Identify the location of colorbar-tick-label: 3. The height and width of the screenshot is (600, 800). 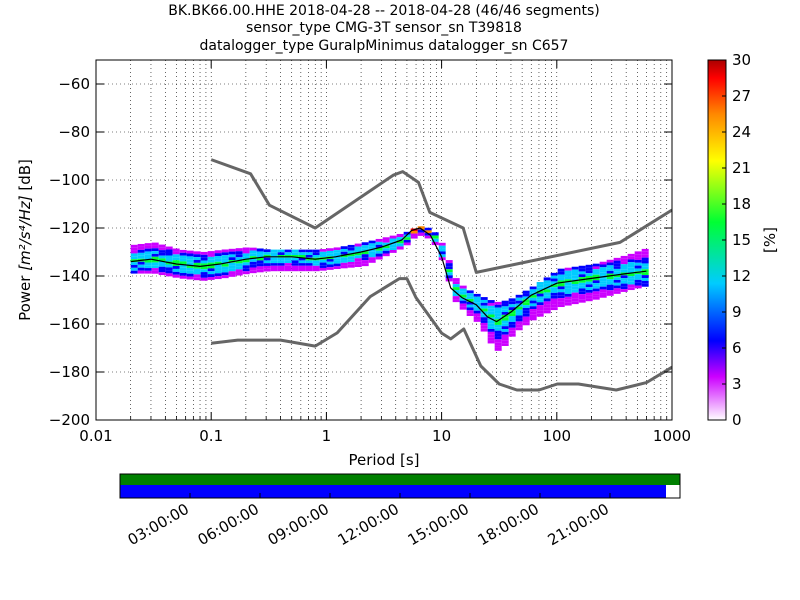
(737, 384).